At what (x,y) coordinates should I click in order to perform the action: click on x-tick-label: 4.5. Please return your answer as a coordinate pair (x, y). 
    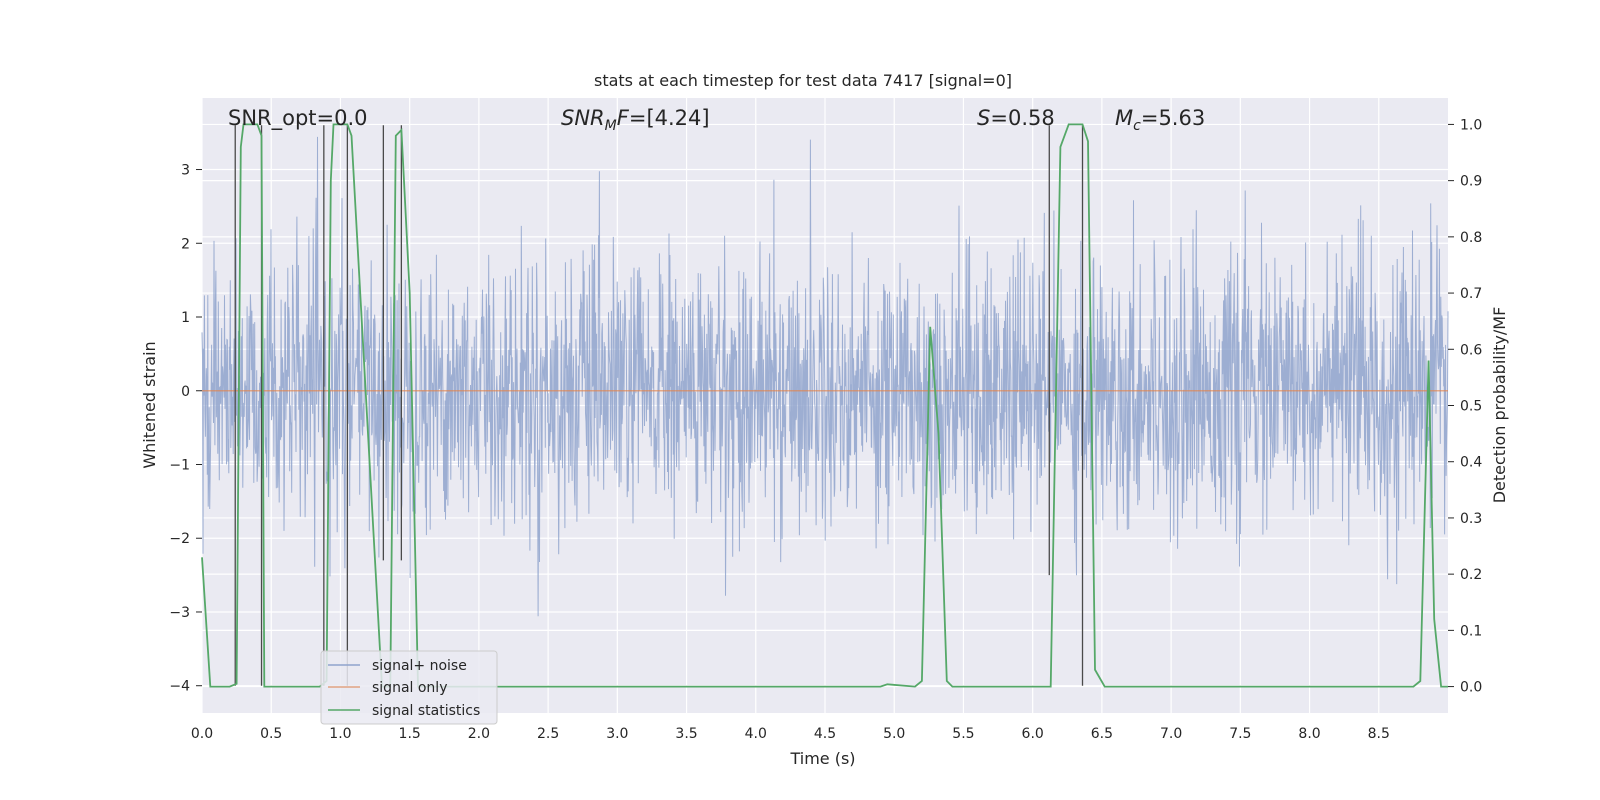
    Looking at the image, I should click on (825, 734).